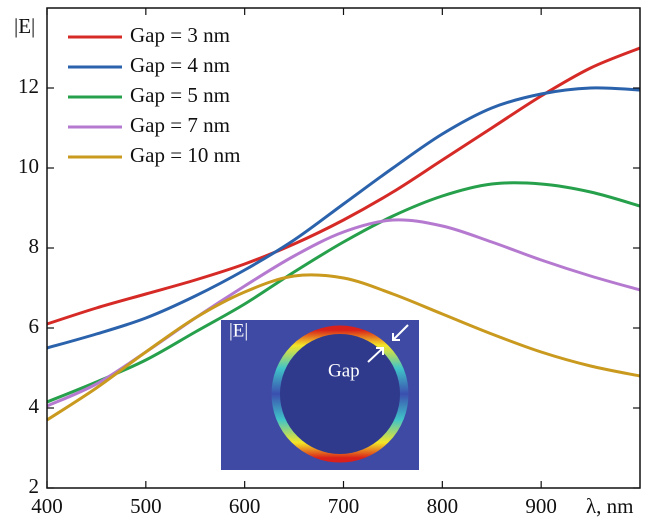  I want to click on y-tick-label: 4, so click(34, 406).